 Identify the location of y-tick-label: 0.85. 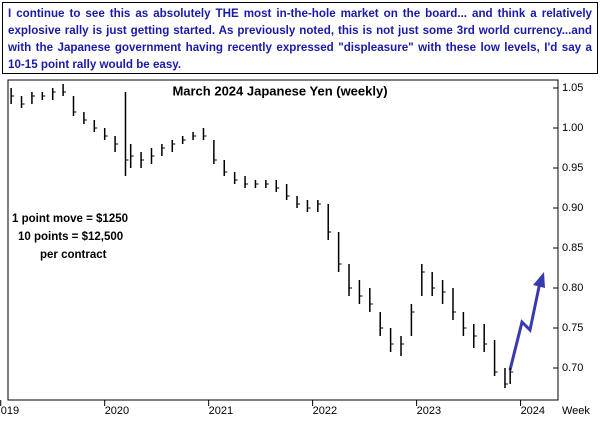
(572, 248).